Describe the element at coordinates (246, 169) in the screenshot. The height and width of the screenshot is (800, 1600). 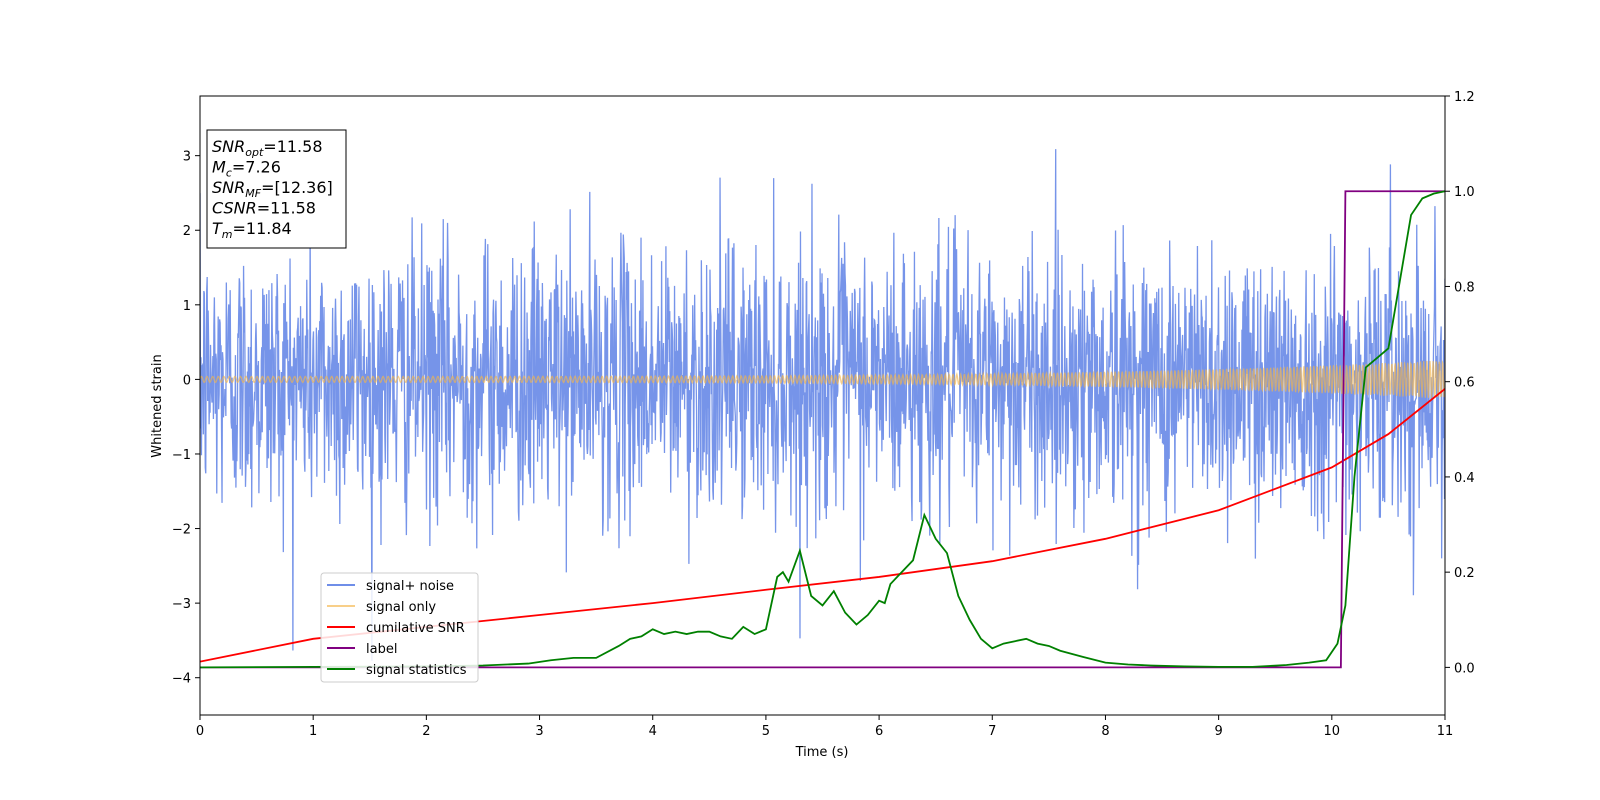
I see `annotation-line: Mc=7.26` at that location.